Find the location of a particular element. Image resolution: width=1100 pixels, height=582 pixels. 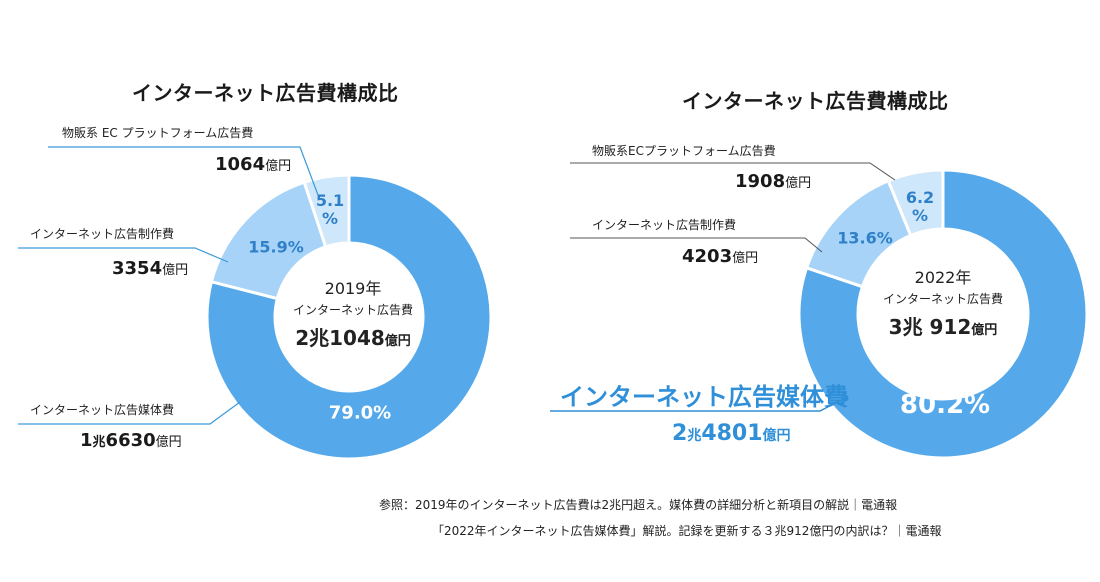

center-amount-2019: 2兆1048億円 is located at coordinates (353, 338).